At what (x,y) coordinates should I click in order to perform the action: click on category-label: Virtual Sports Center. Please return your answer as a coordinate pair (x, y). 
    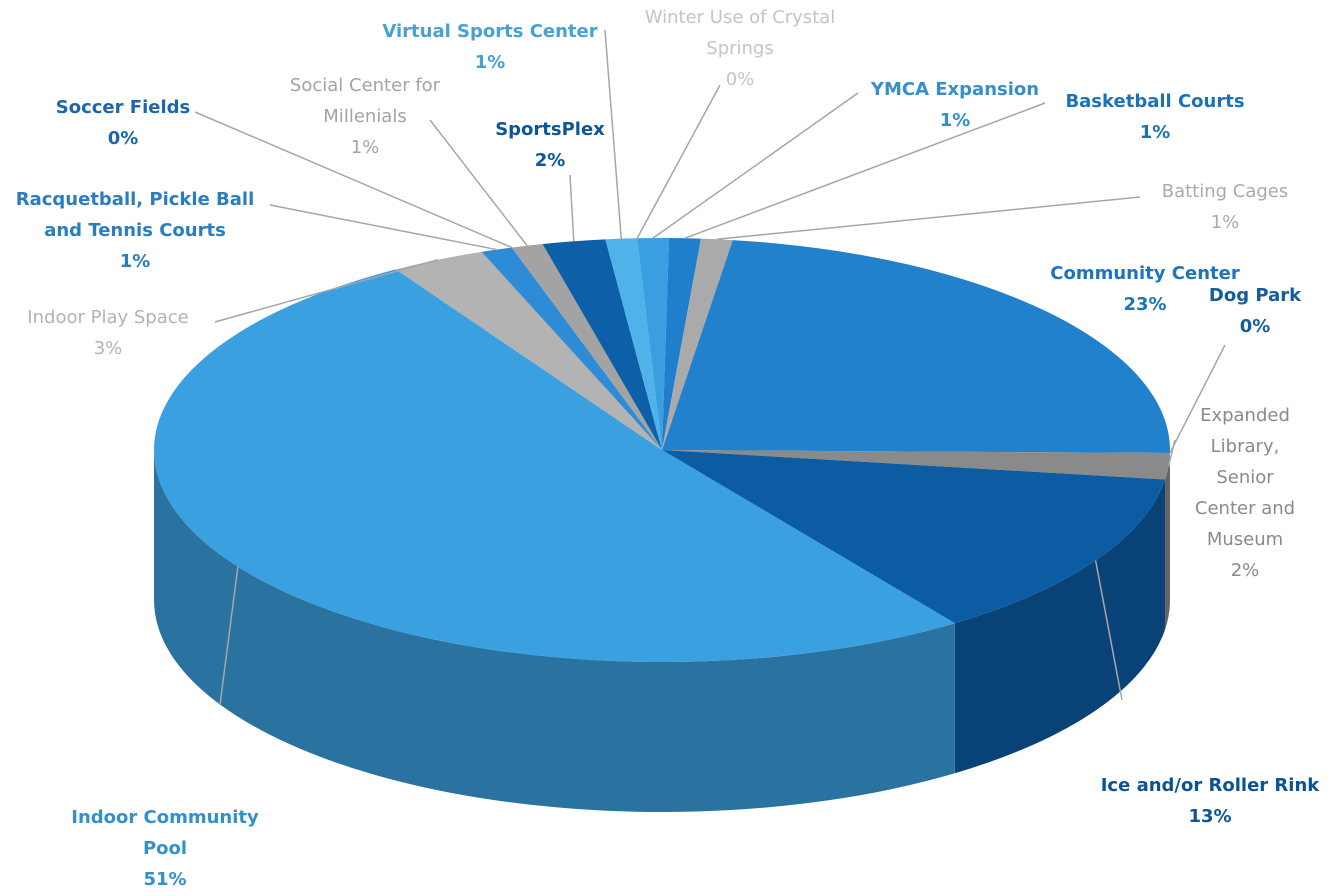
    Looking at the image, I should click on (490, 31).